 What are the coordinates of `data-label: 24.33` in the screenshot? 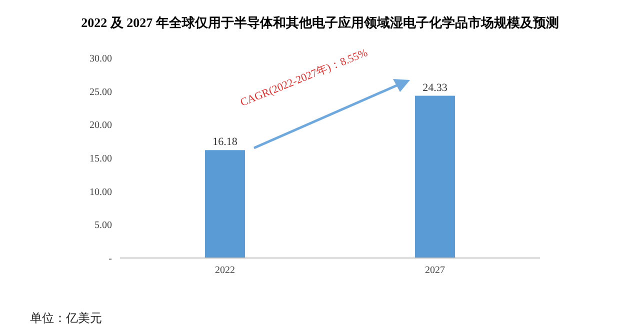 It's located at (435, 88).